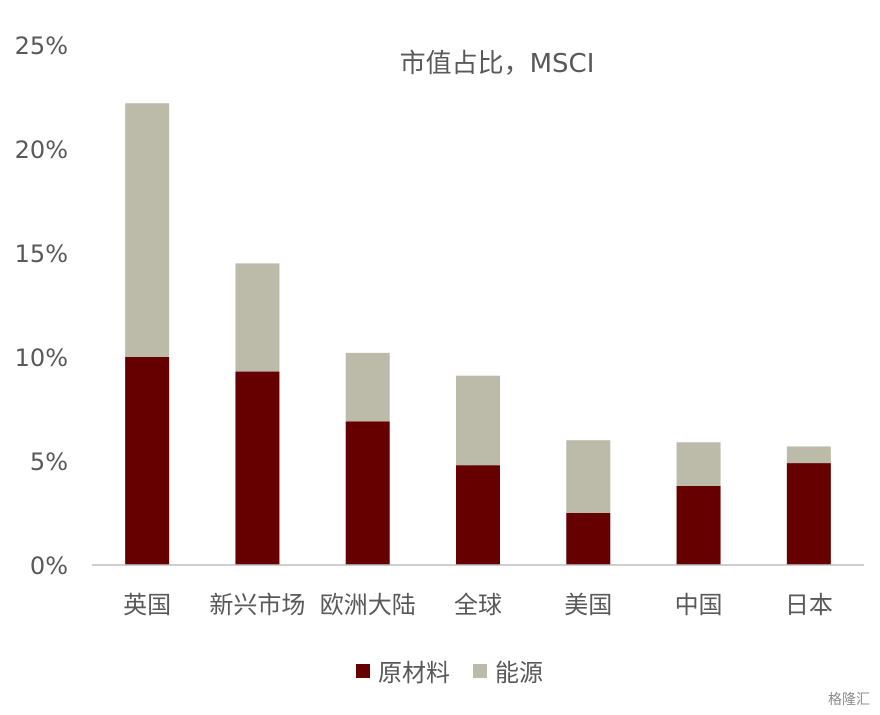 Image resolution: width=880 pixels, height=715 pixels. I want to click on x-tick-label: 欧洲大陆, so click(368, 605).